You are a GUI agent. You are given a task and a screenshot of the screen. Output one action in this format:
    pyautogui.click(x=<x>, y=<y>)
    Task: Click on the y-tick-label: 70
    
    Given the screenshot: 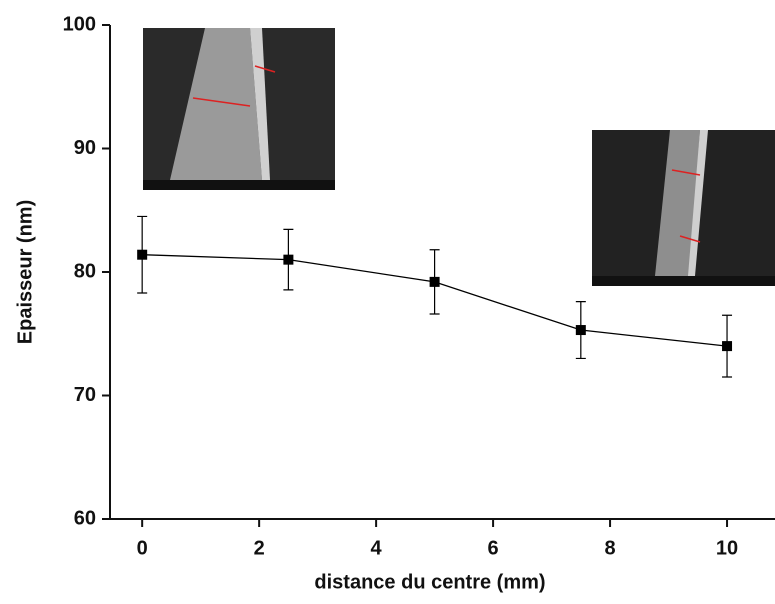 What is the action you would take?
    pyautogui.click(x=85, y=395)
    